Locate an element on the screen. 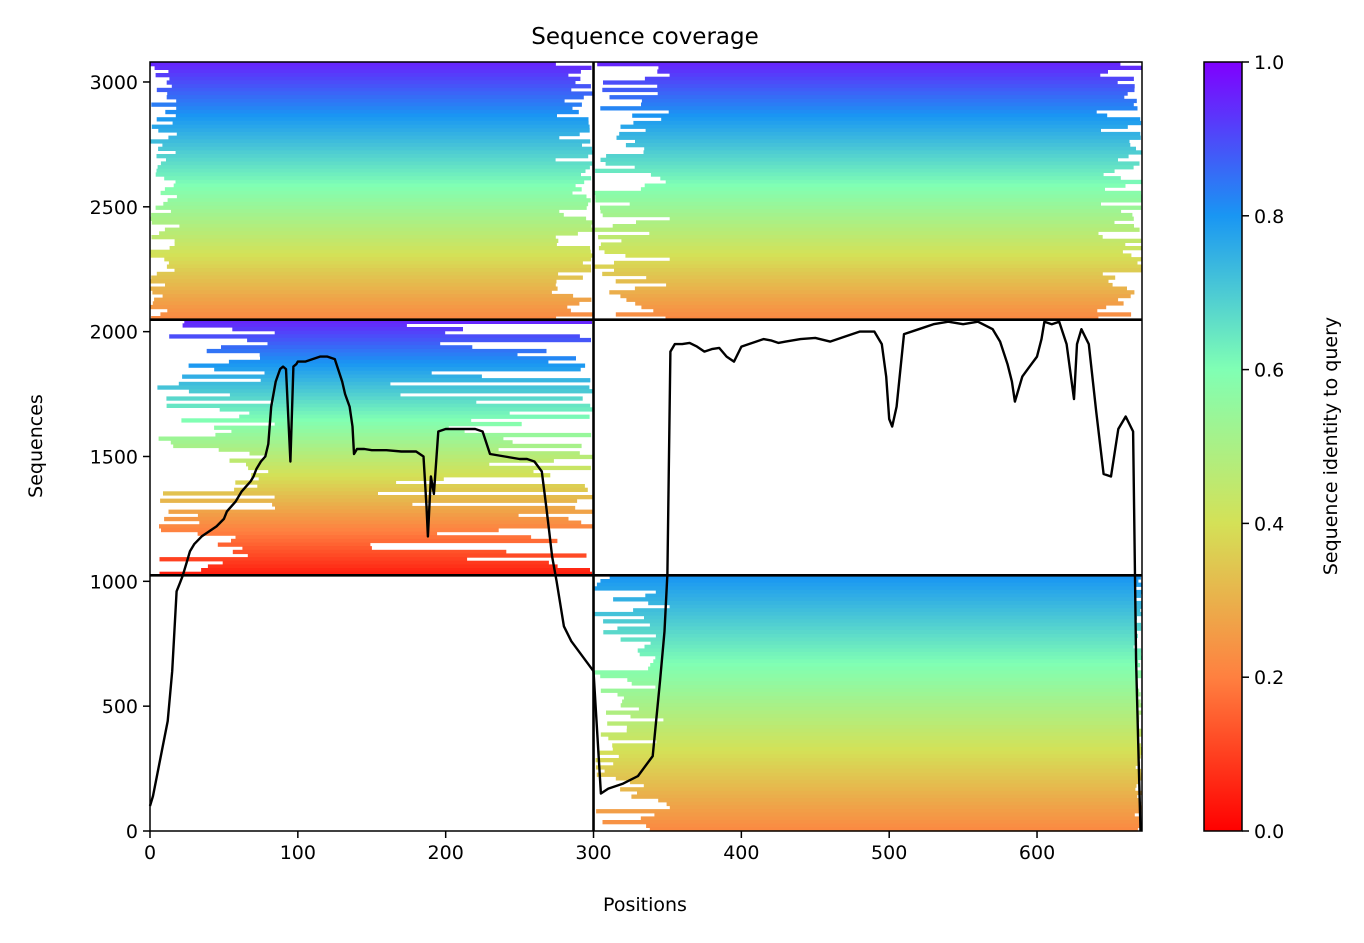 The height and width of the screenshot is (943, 1364). colorbar-label: Sequence identity to query is located at coordinates (1331, 446).